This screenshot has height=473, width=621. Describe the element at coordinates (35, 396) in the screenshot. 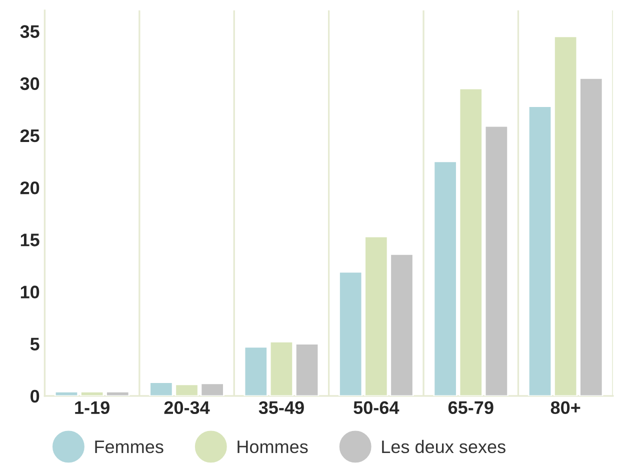

I see `y-tick-label: 0` at that location.